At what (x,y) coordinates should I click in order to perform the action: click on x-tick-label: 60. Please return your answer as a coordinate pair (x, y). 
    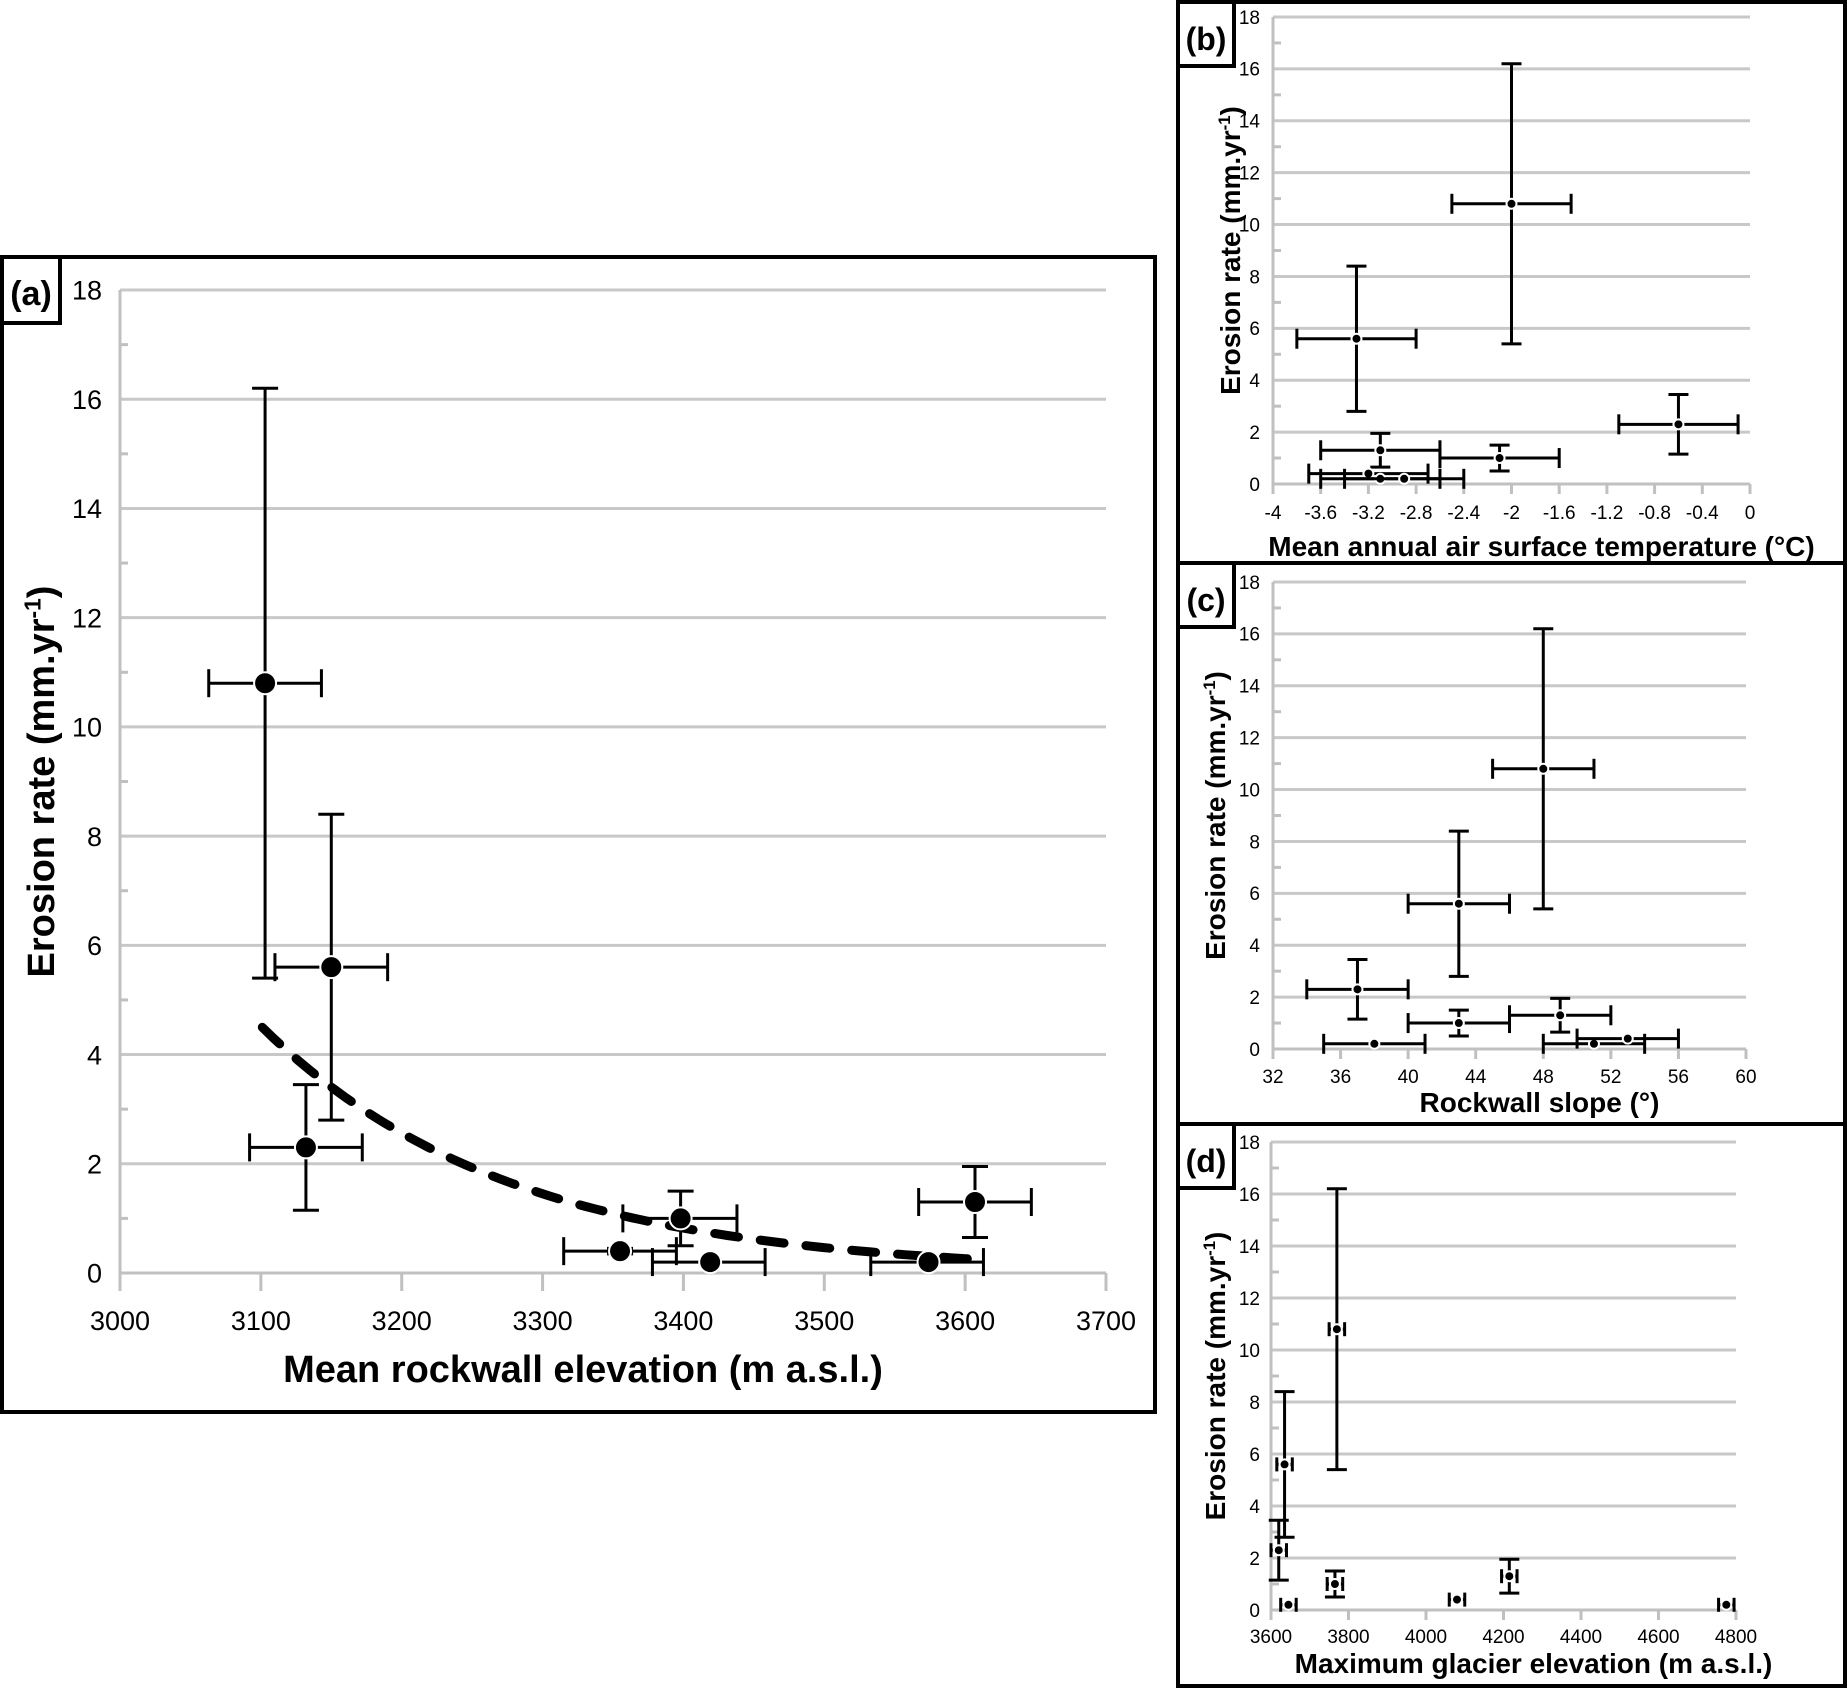
    Looking at the image, I should click on (1745, 1077).